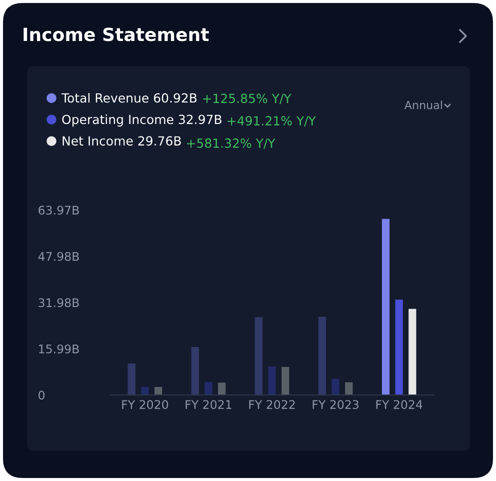 The image size is (496, 481). I want to click on y-tick-label: 63.97B, so click(58, 210).